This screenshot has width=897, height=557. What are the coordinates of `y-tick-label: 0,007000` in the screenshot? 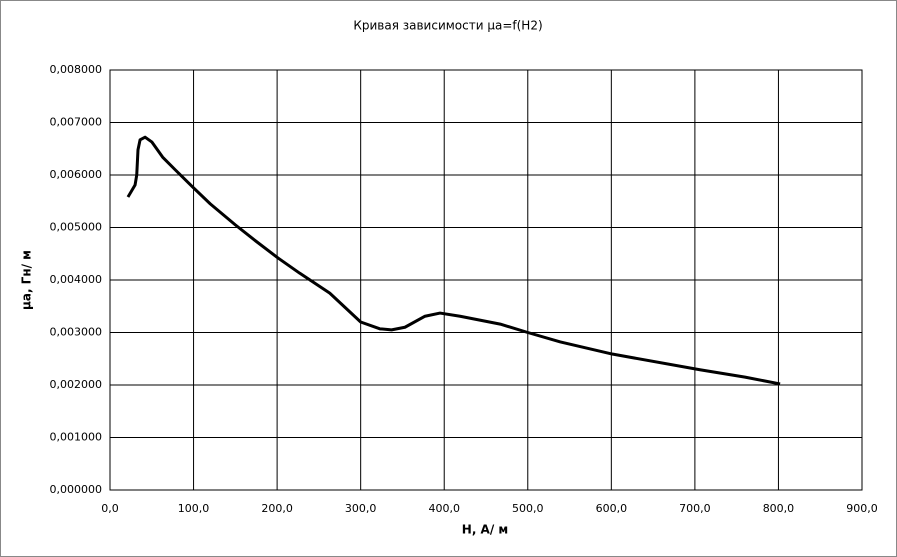 It's located at (76, 122).